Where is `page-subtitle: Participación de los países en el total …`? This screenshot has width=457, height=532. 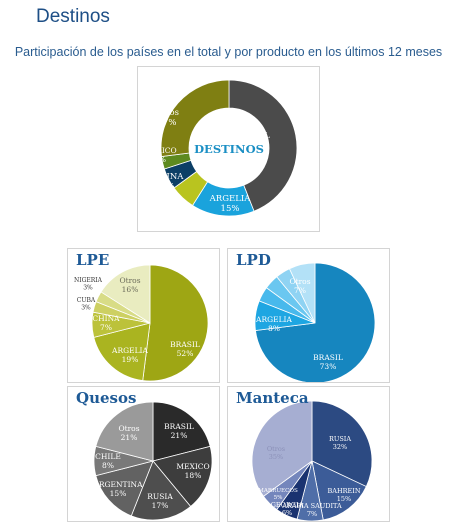 page-subtitle: Participación de los países en el total … is located at coordinates (228, 52).